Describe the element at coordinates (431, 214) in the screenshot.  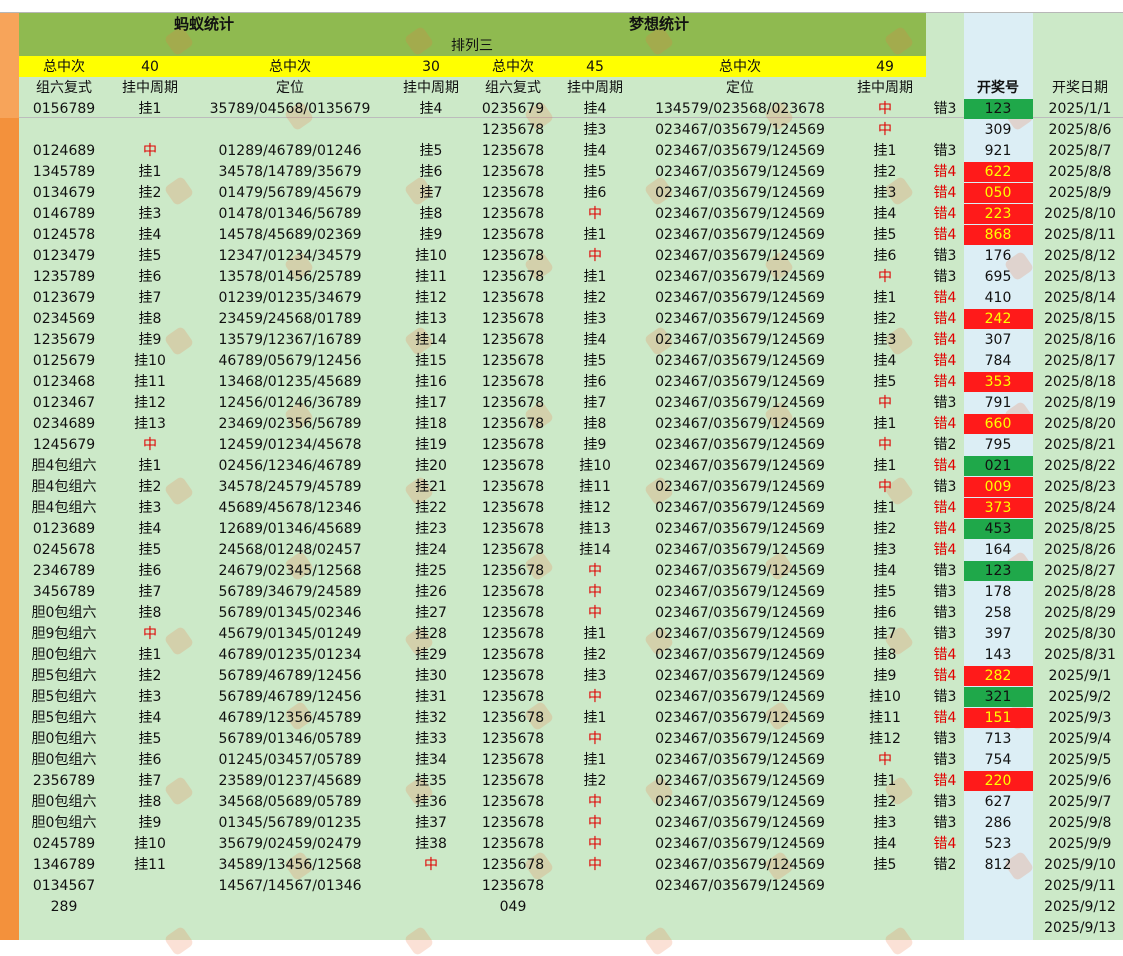
I see `cell-d: 挂8` at that location.